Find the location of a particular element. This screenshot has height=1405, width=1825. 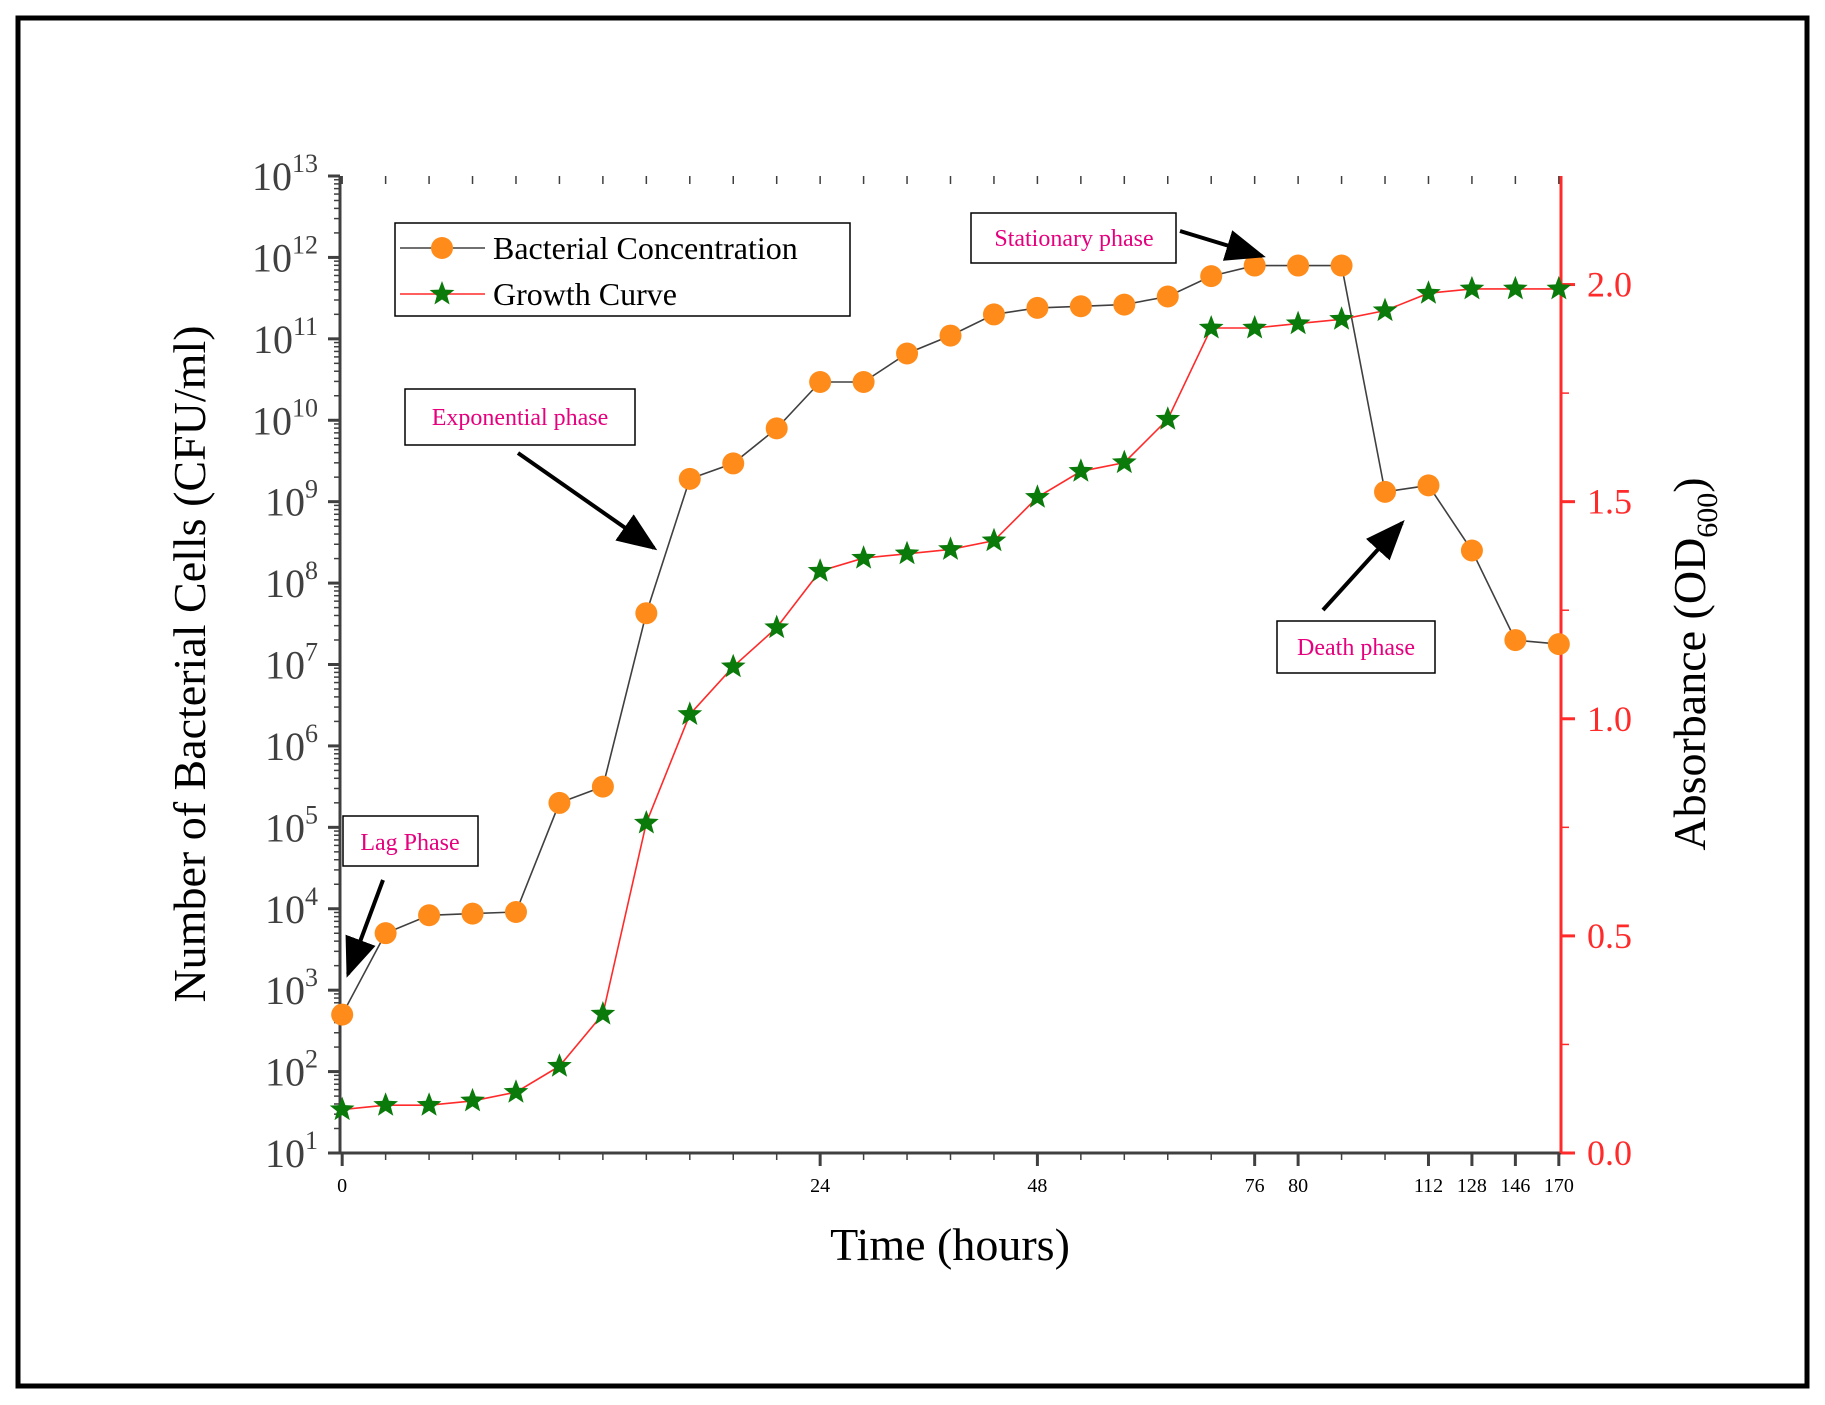

left-tick-label: 10¹³ is located at coordinates (285, 174).